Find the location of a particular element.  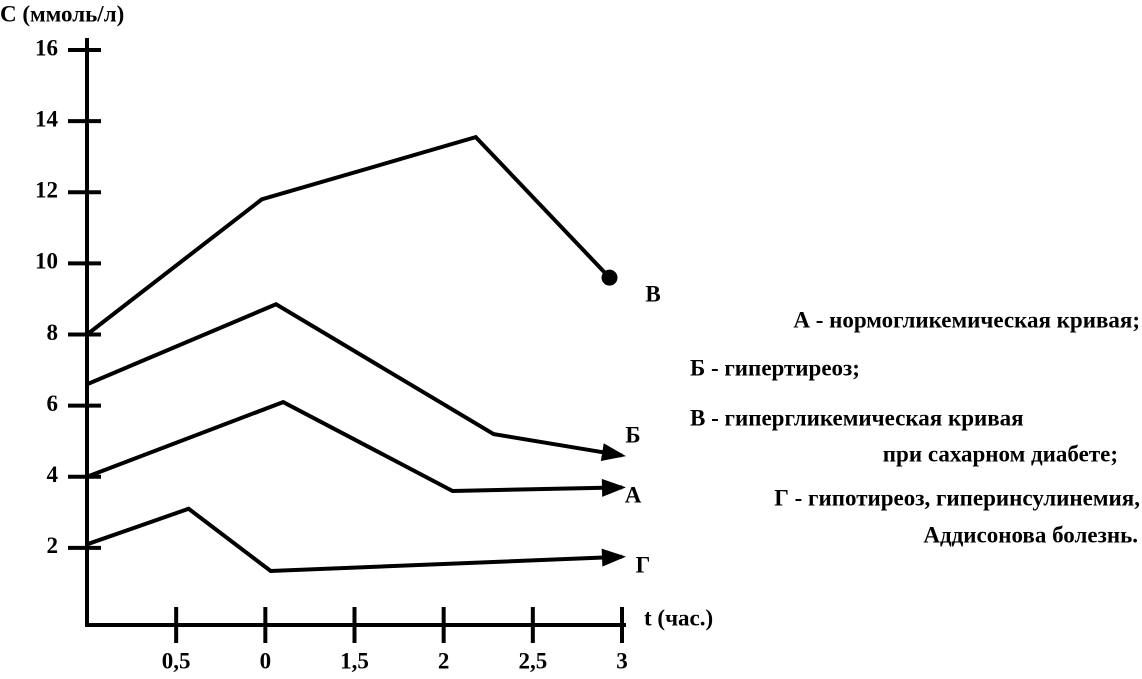

series-label: Г is located at coordinates (643, 564).